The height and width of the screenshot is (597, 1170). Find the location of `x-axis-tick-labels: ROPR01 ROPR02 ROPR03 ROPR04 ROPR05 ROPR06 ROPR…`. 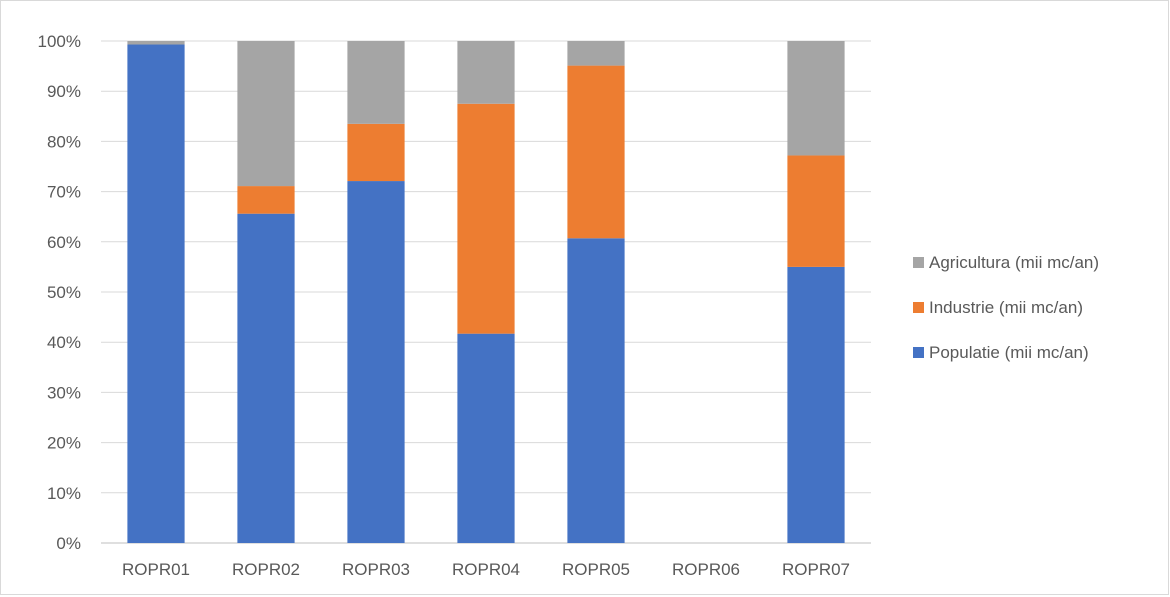

x-axis-tick-labels: ROPR01 ROPR02 ROPR03 ROPR04 ROPR05 ROPR06 ROPR… is located at coordinates (486, 569).